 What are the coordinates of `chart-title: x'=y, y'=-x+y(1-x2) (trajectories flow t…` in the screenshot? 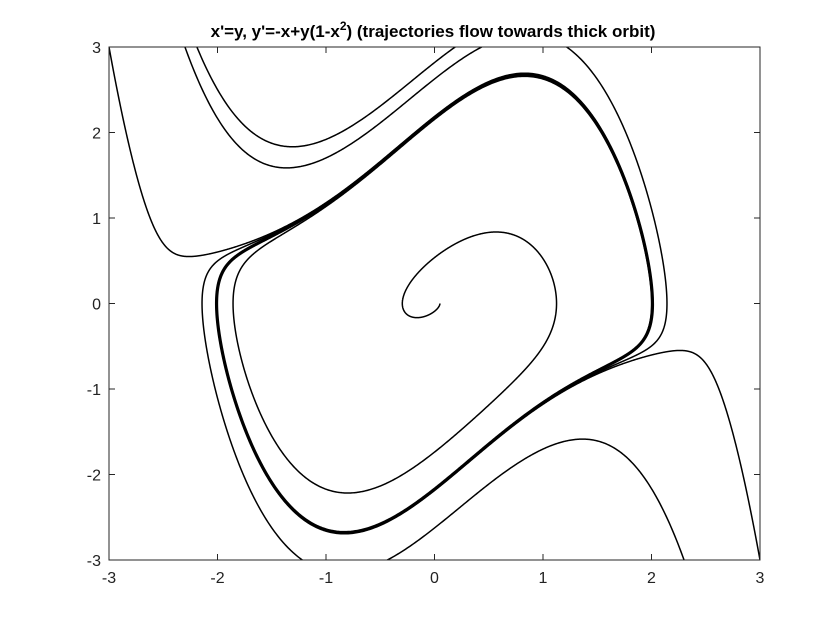 It's located at (433, 30).